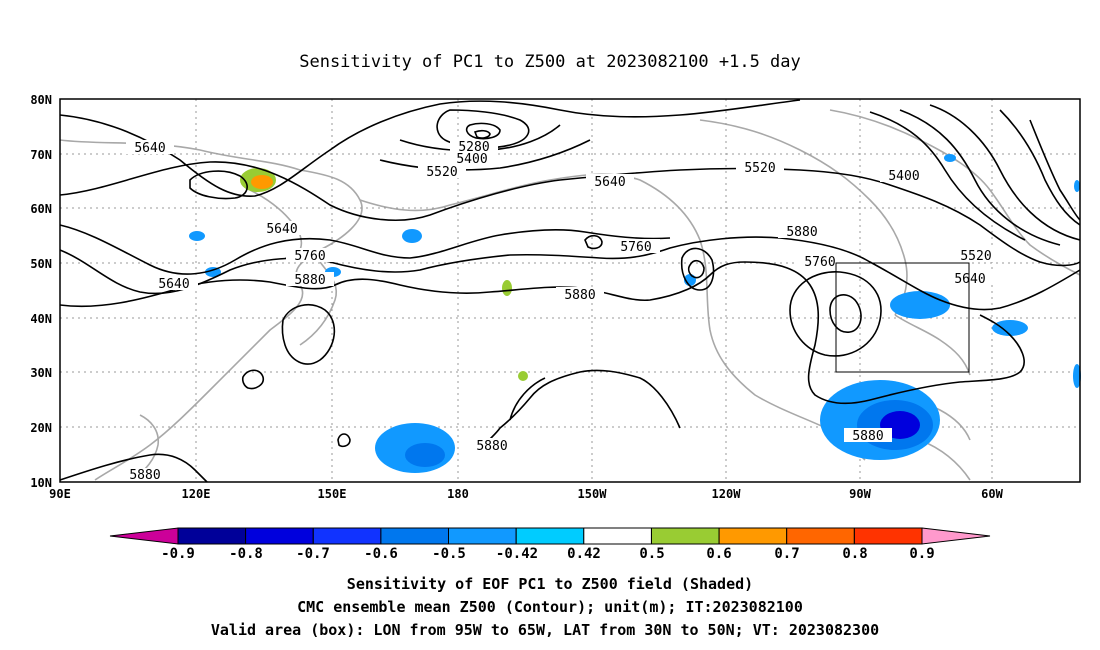 The image size is (1100, 650). I want to click on lat-tick-label: 10N, so click(41, 483).